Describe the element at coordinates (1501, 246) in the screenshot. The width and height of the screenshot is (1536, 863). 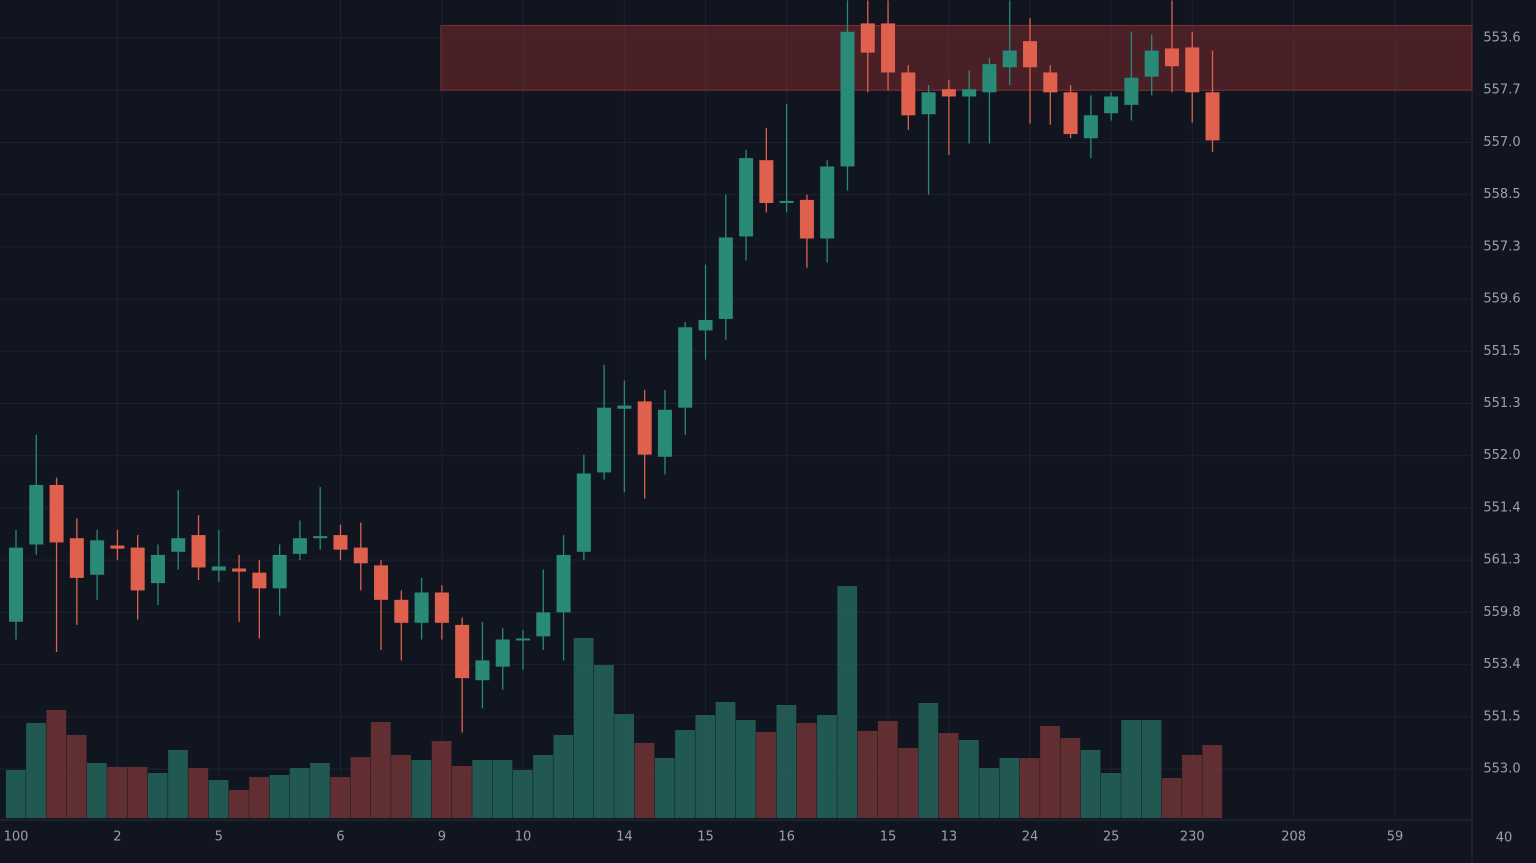
I see `y-tick-label: 557.3` at that location.